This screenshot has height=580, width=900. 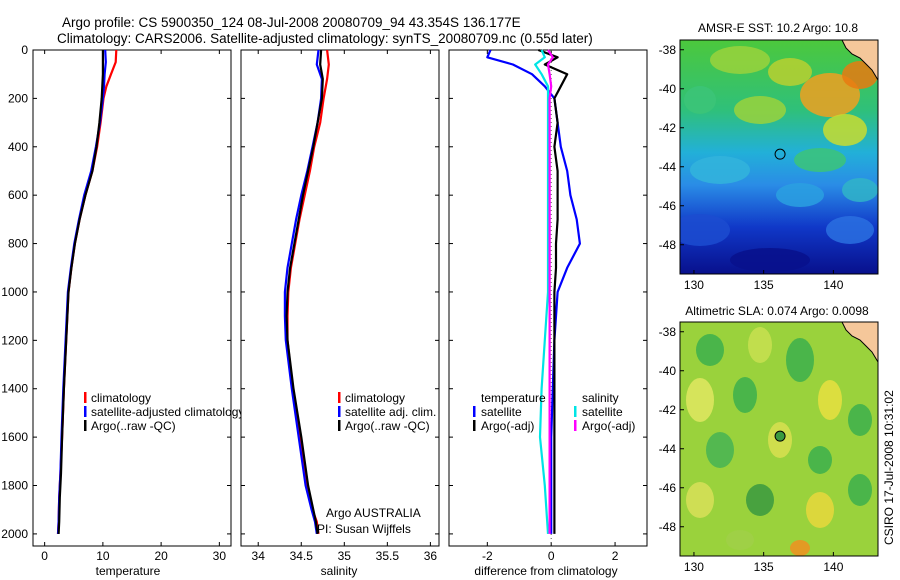 What do you see at coordinates (133, 426) in the screenshot?
I see `legend-label-argo: Argo(..raw -QC)` at bounding box center [133, 426].